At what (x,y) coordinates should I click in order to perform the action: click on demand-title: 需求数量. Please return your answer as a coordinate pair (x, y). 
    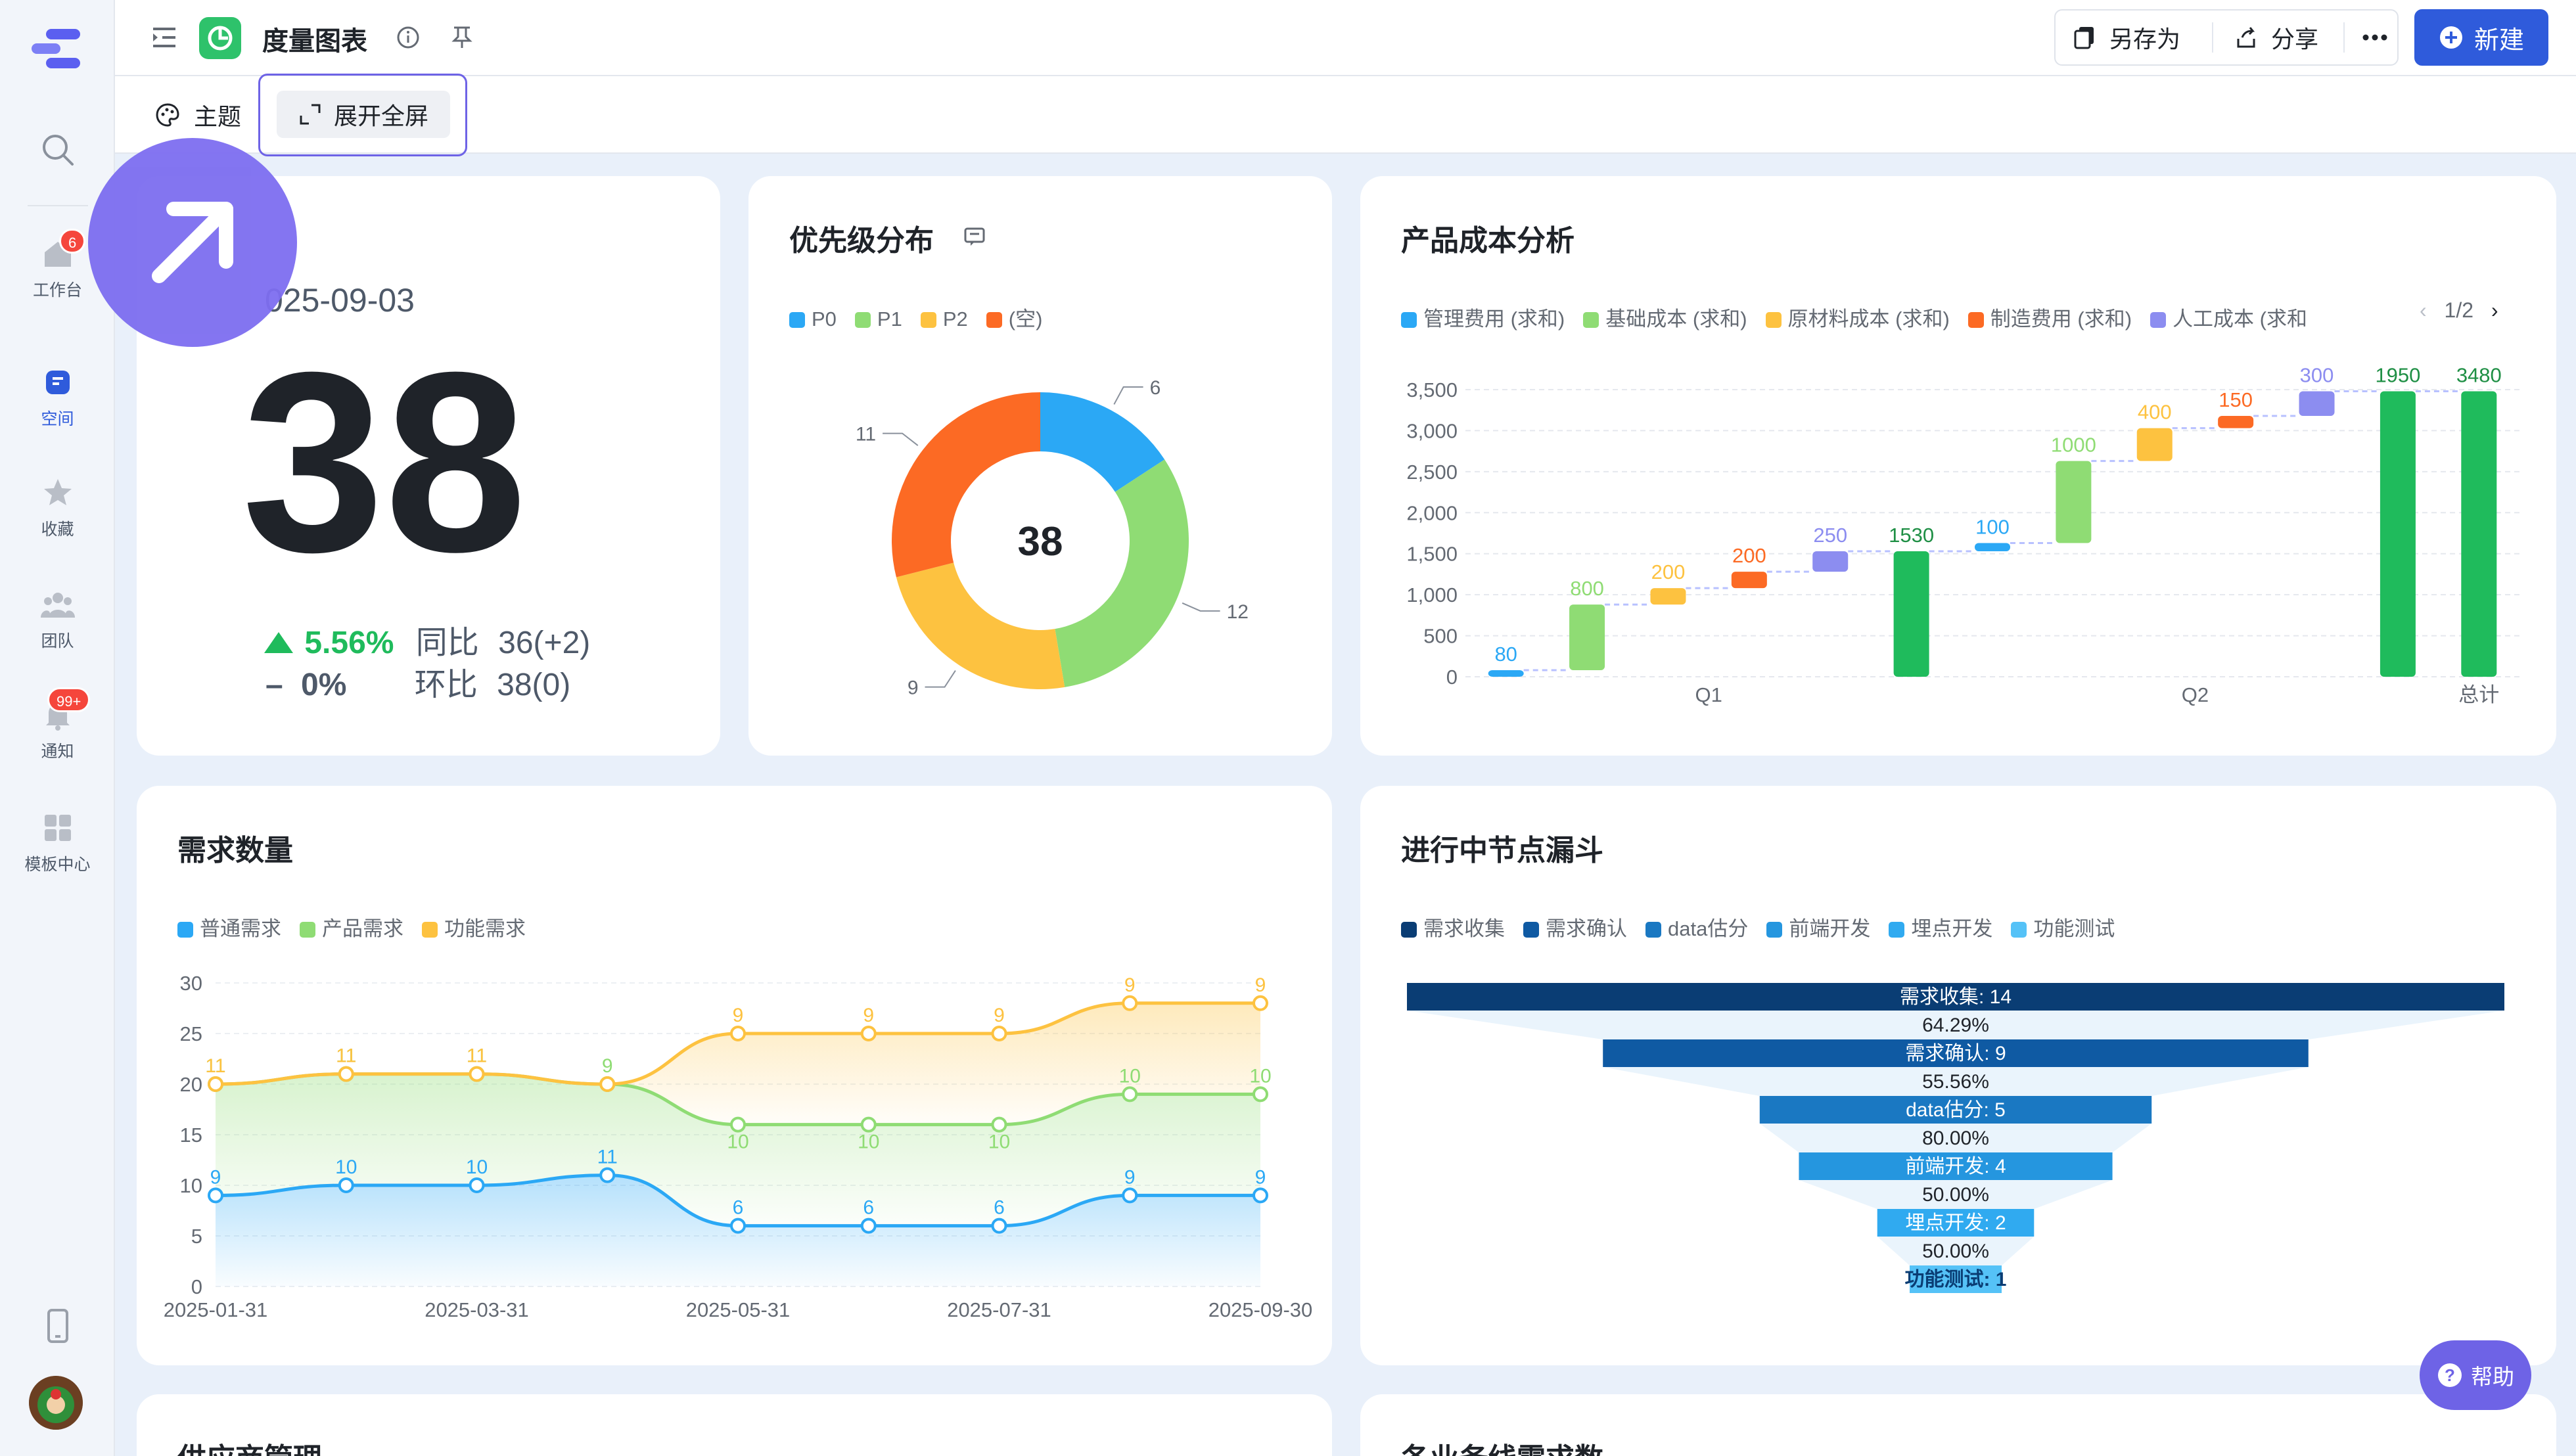
    Looking at the image, I should click on (235, 850).